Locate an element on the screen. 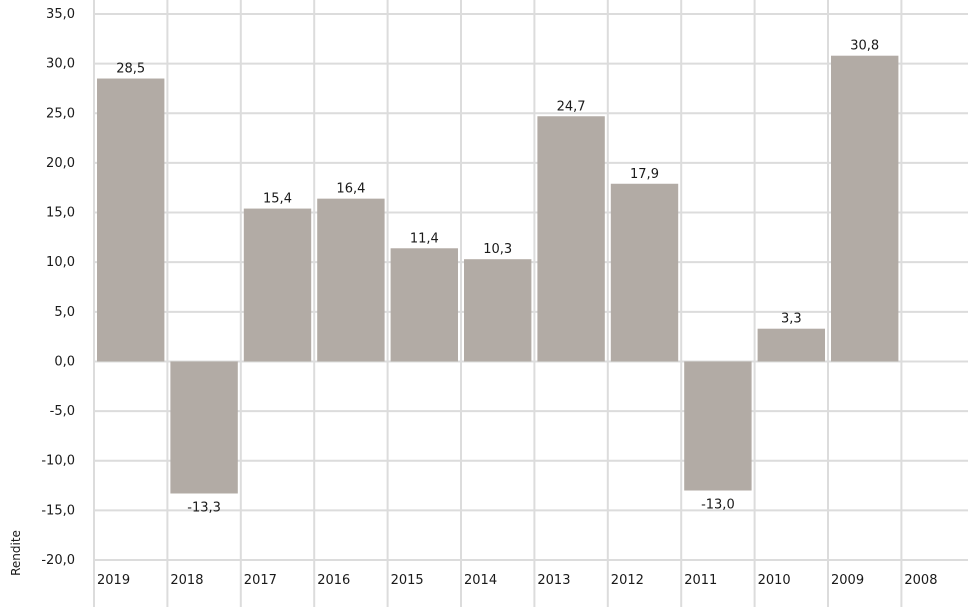  x-tick-label: 2009 is located at coordinates (847, 580).